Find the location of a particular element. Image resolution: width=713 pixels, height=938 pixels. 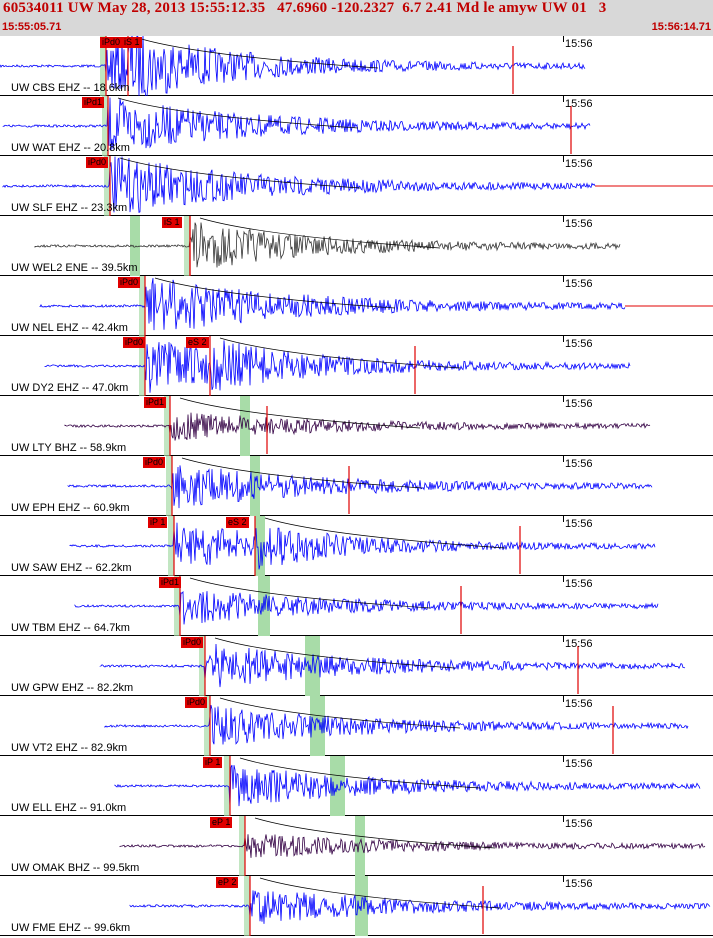

station-label: UW SAW EHZ -- 62.2km is located at coordinates (71, 568).